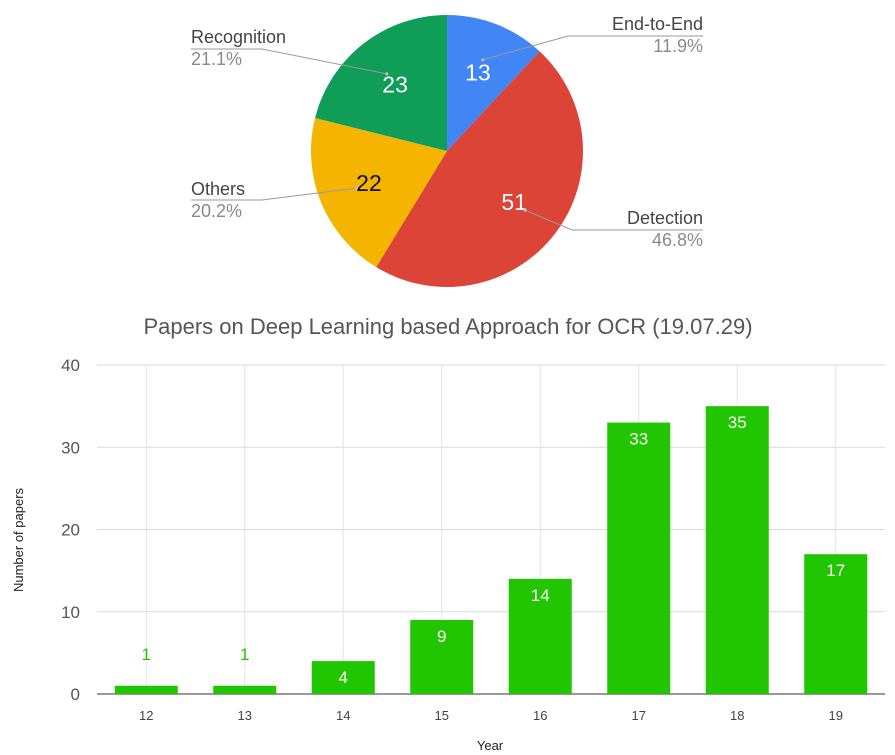 The height and width of the screenshot is (755, 895). What do you see at coordinates (441, 636) in the screenshot?
I see `bar-value-label-15: 9` at bounding box center [441, 636].